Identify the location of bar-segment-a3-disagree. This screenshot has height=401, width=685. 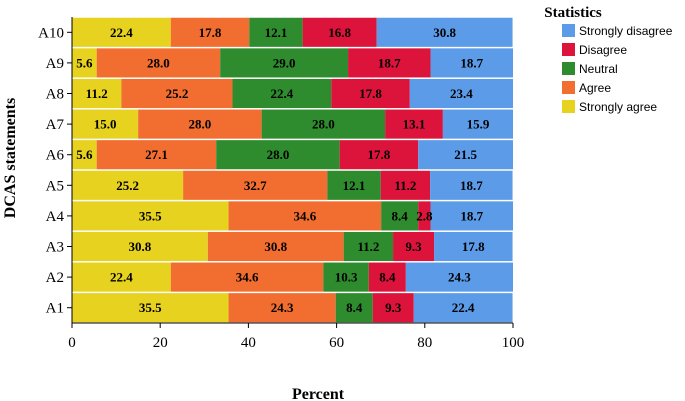
(414, 246).